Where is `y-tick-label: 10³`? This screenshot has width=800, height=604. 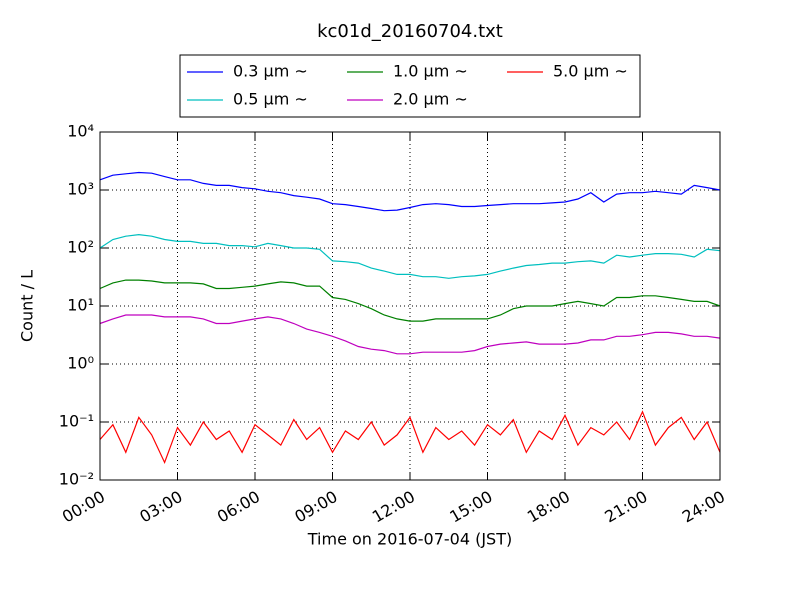 y-tick-label: 10³ is located at coordinates (80, 189).